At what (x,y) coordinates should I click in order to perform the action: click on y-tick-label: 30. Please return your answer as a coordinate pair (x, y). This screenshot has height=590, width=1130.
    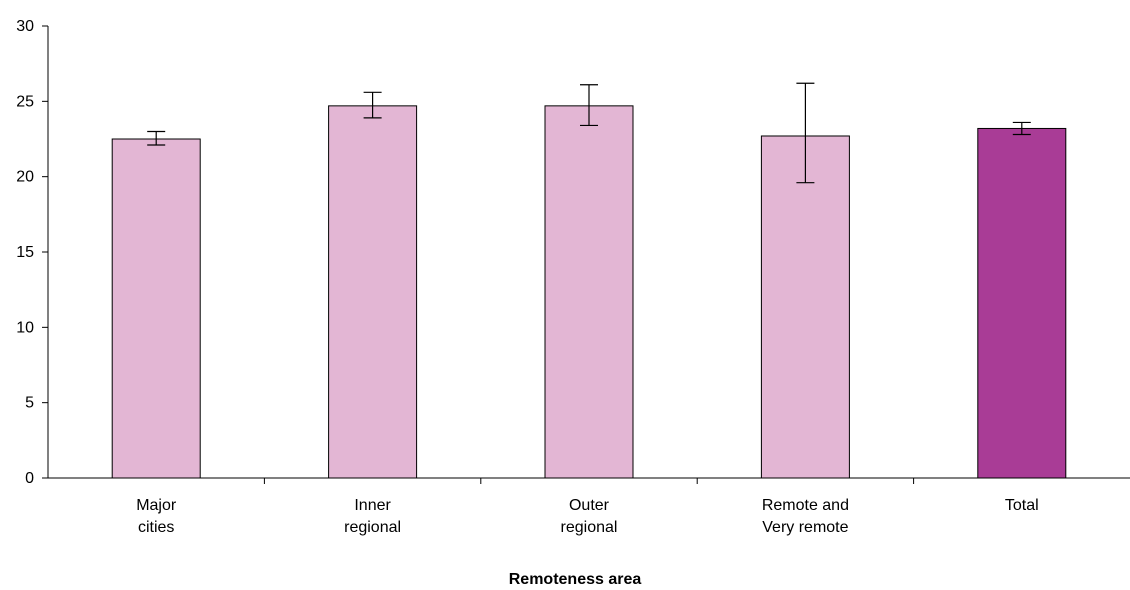
    Looking at the image, I should click on (25, 26).